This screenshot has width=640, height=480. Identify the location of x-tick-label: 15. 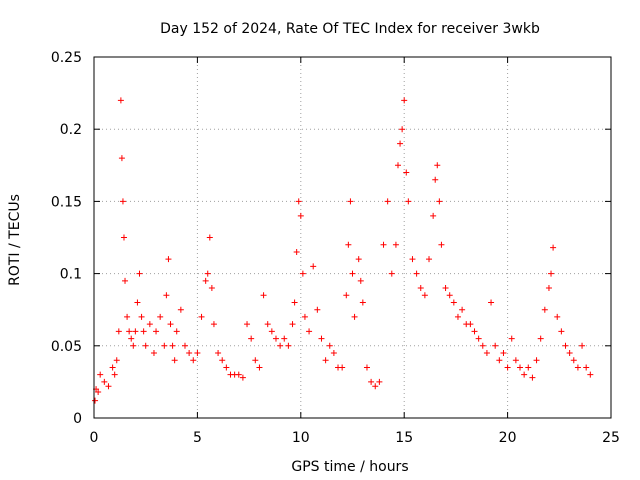
(404, 438).